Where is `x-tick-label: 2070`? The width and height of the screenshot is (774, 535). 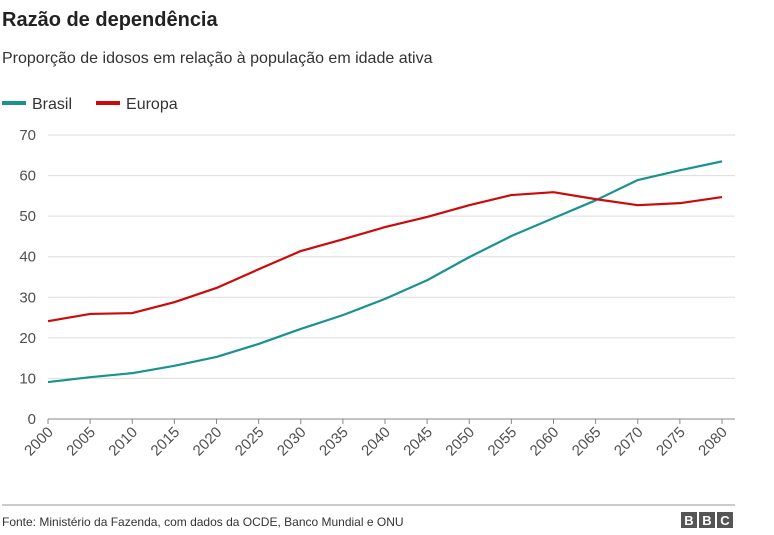
x-tick-label: 2070 is located at coordinates (629, 442).